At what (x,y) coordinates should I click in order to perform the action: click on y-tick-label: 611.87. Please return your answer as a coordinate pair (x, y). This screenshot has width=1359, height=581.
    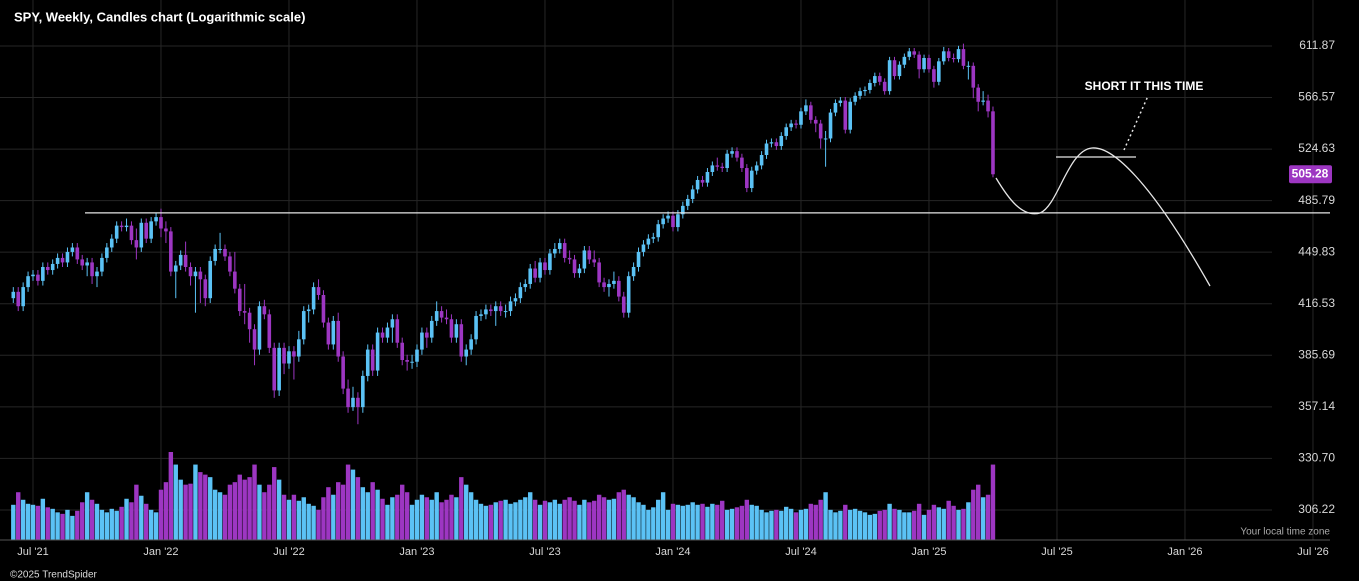
    Looking at the image, I should click on (1317, 45).